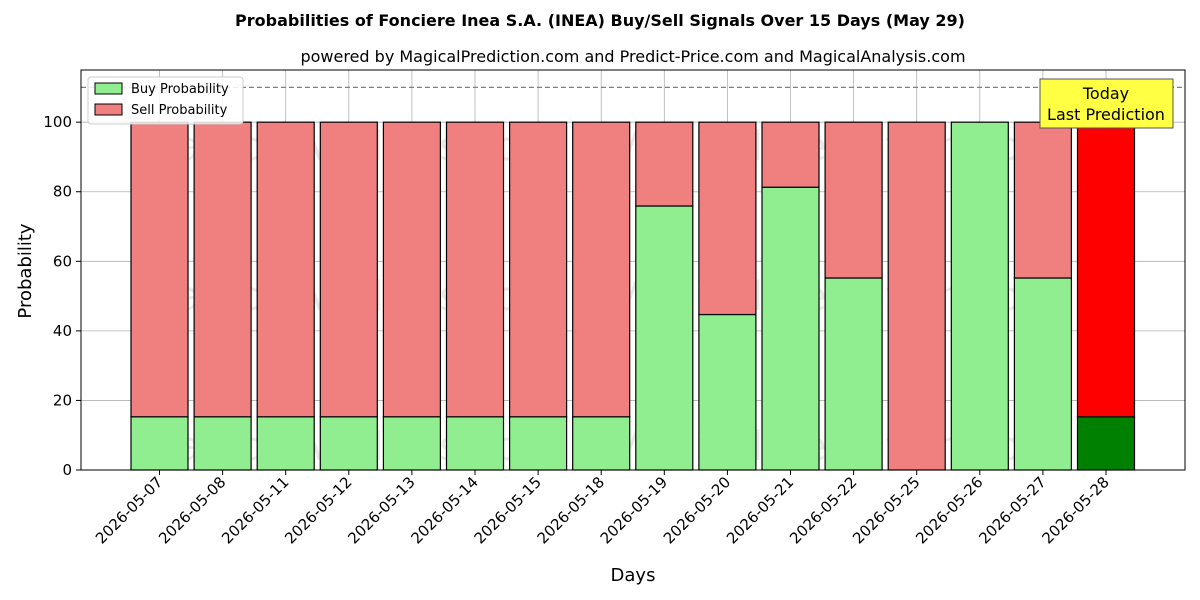 This screenshot has height=600, width=1200. What do you see at coordinates (129, 510) in the screenshot?
I see `x-tick-label: 2026-05-07` at bounding box center [129, 510].